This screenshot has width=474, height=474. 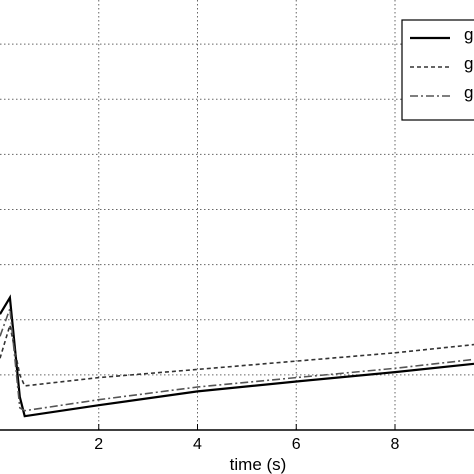 What do you see at coordinates (468, 63) in the screenshot?
I see `legend-label-2: g` at bounding box center [468, 63].